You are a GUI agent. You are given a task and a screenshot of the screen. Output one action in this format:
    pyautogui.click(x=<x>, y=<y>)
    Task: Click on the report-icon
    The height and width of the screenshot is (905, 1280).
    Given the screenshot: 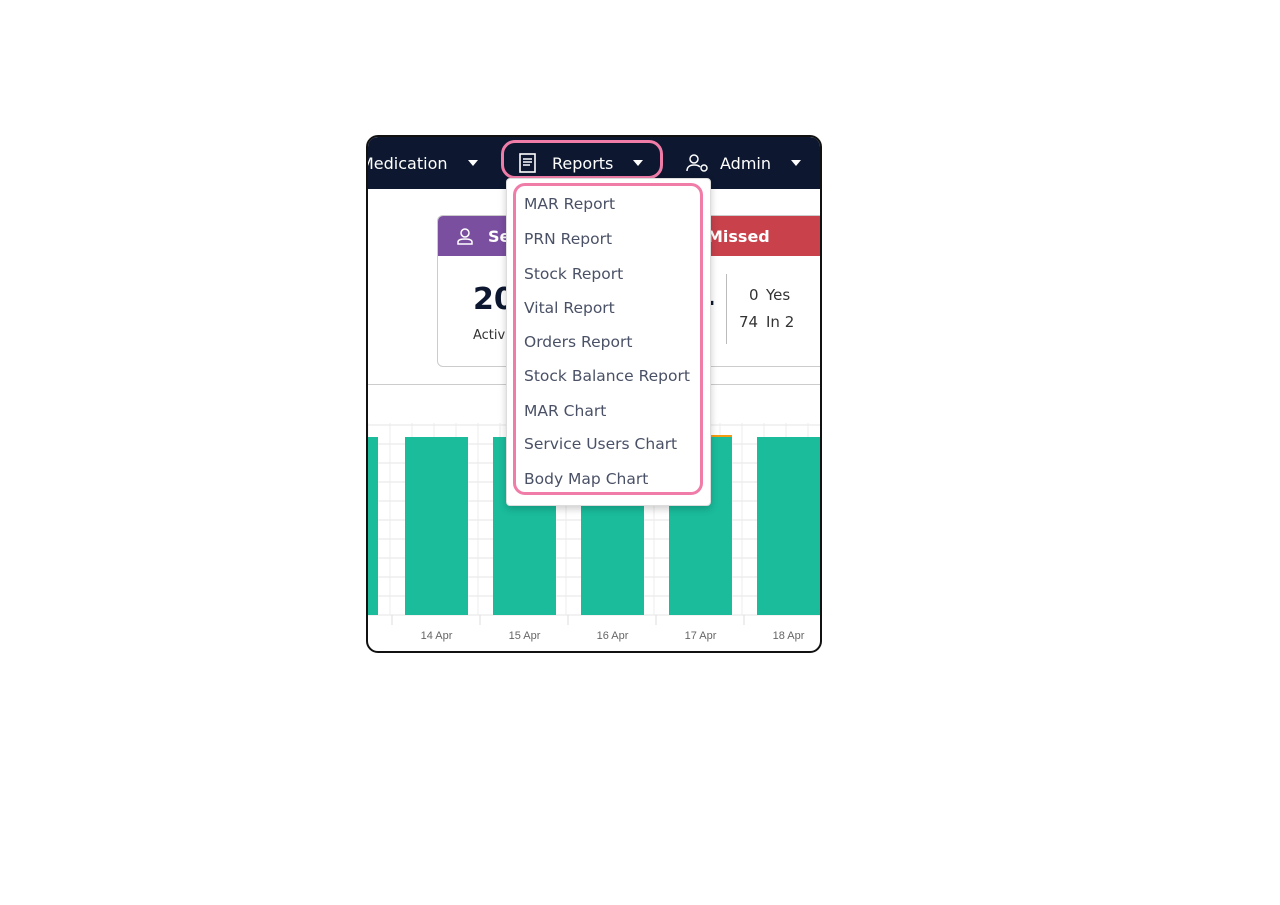 What is the action you would take?
    pyautogui.click(x=527, y=163)
    